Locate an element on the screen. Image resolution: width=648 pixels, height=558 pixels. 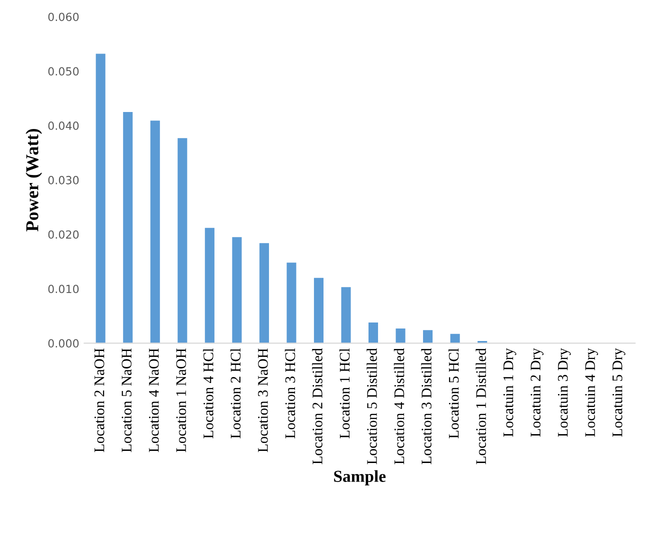
y-tick-label: 0.060 is located at coordinates (63, 17).